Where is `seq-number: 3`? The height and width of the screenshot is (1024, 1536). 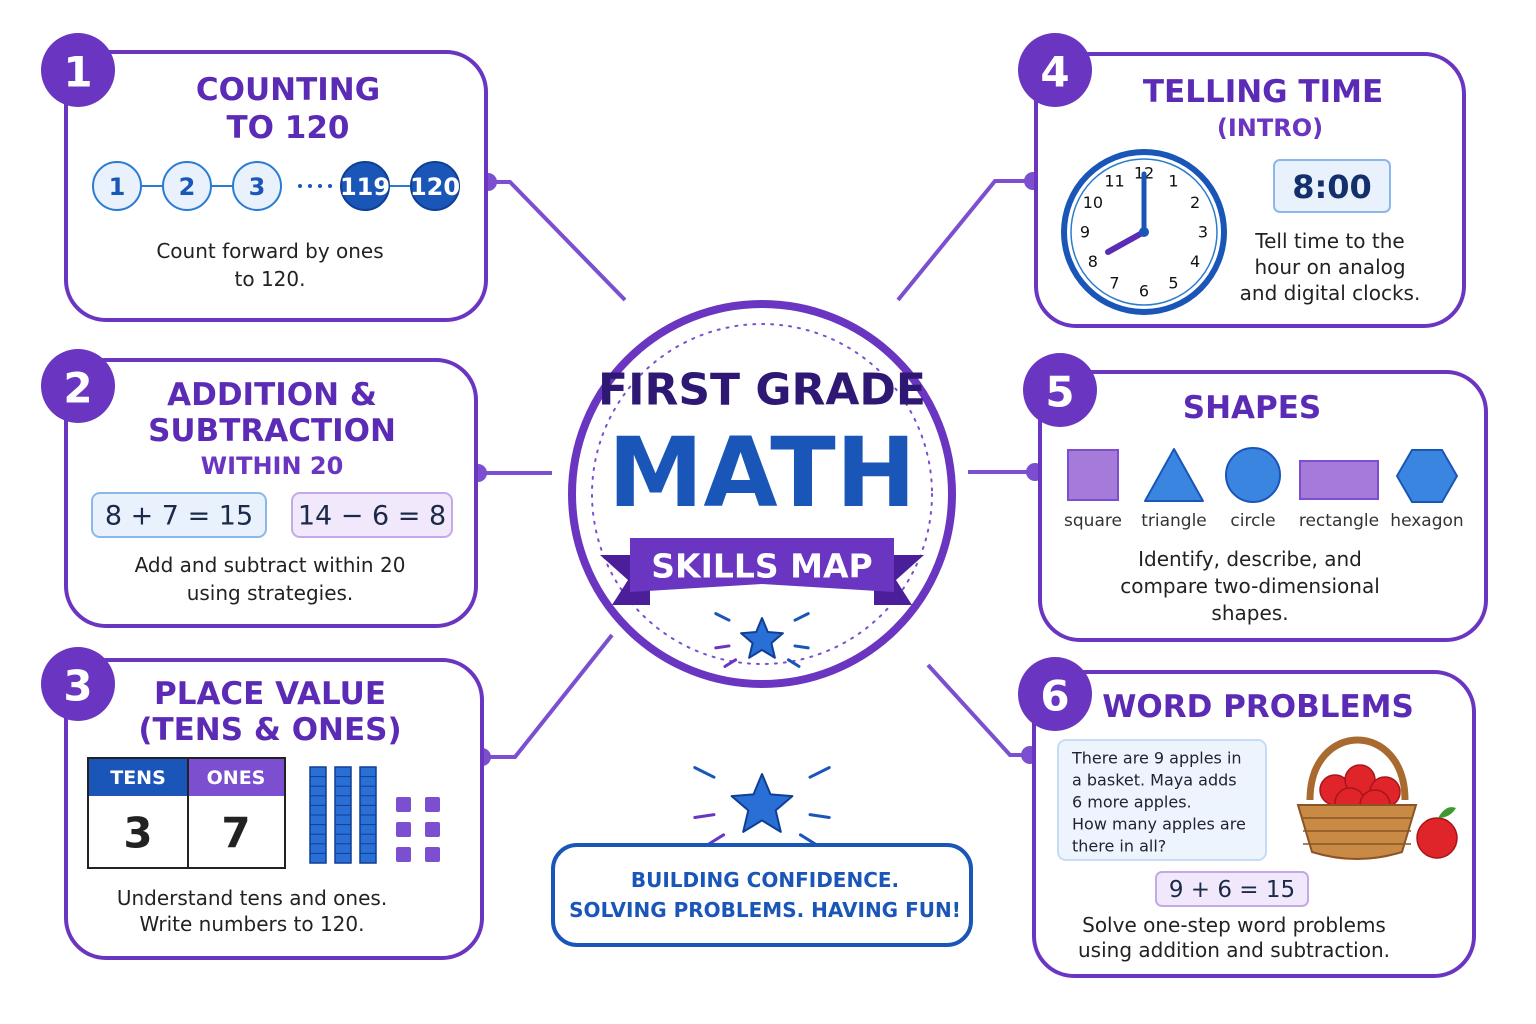
seq-number: 3 is located at coordinates (257, 187).